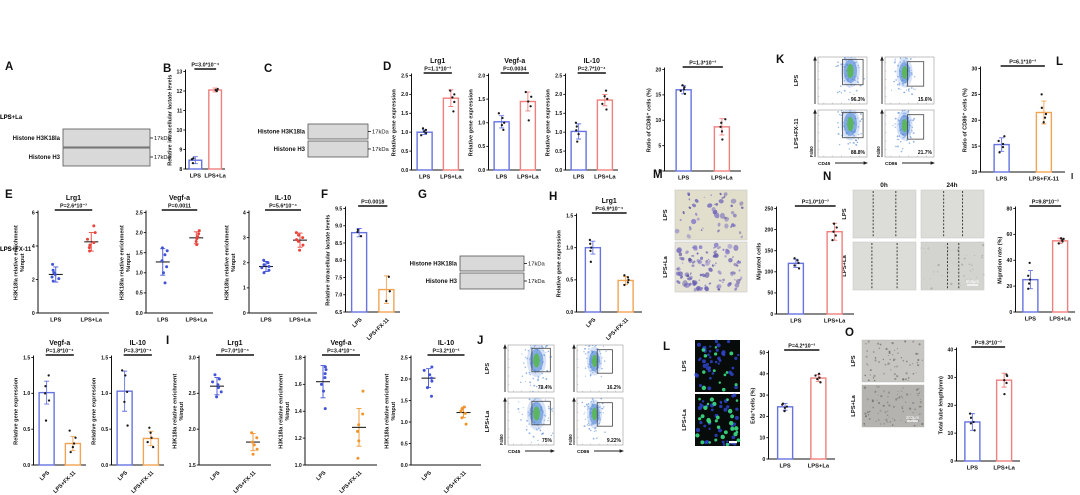  I want to click on panel-label-D: D, so click(387, 67).